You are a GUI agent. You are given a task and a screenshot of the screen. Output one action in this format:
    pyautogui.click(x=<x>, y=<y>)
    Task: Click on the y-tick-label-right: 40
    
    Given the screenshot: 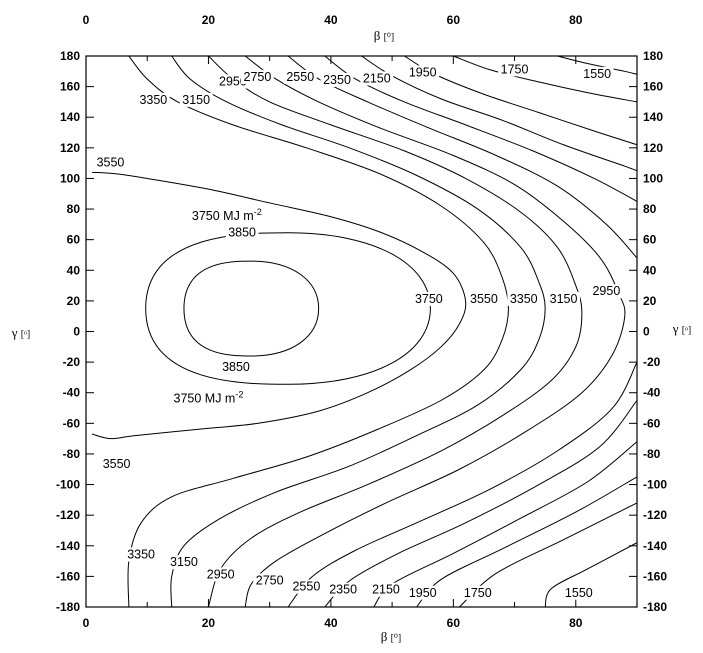 What is the action you would take?
    pyautogui.click(x=650, y=270)
    